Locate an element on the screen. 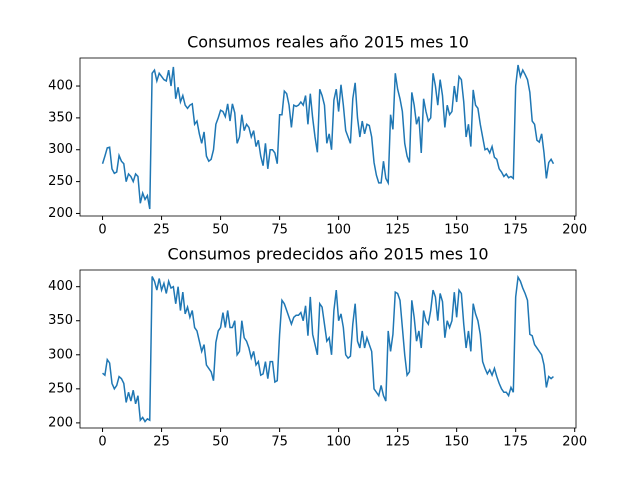 The image size is (640, 480). chart-title: Consumos predecidos año 2015 mes 10 is located at coordinates (327, 254).